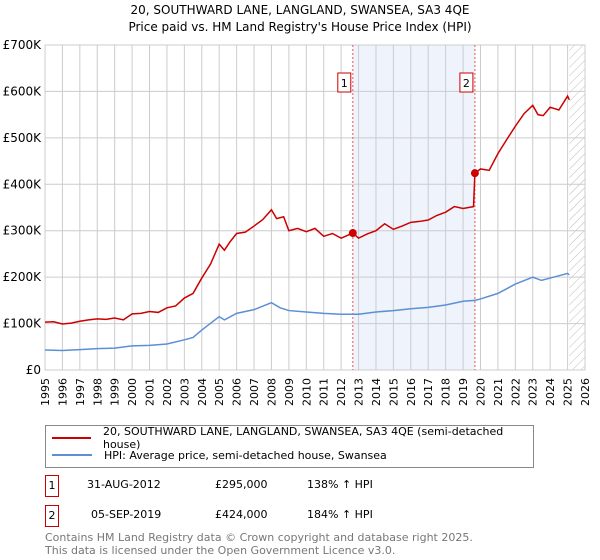  I want to click on y-tick-label: £700K, so click(23, 45).